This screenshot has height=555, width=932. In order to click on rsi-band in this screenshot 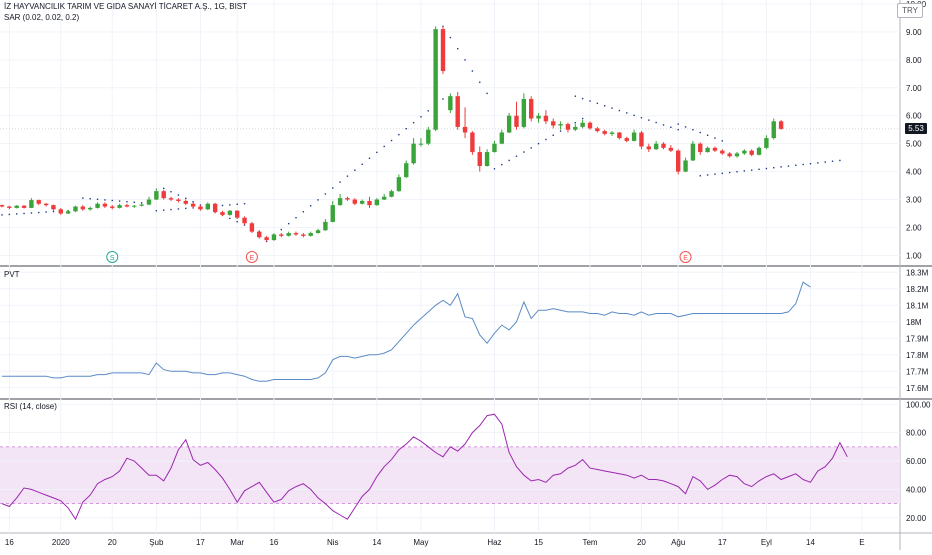, I will do `click(450, 475)`.